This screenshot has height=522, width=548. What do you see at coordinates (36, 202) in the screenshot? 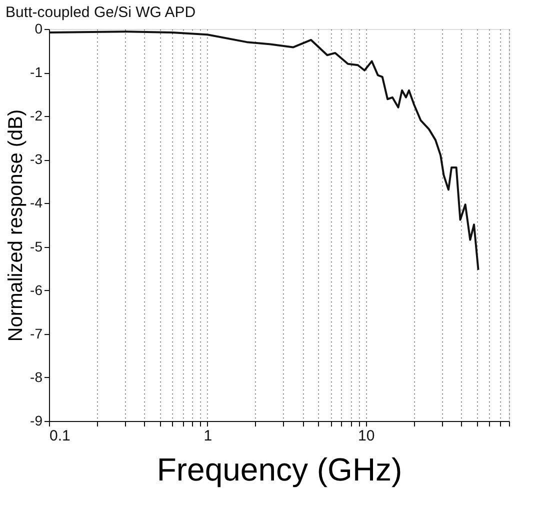
I see `y-tick-label: -4` at bounding box center [36, 202].